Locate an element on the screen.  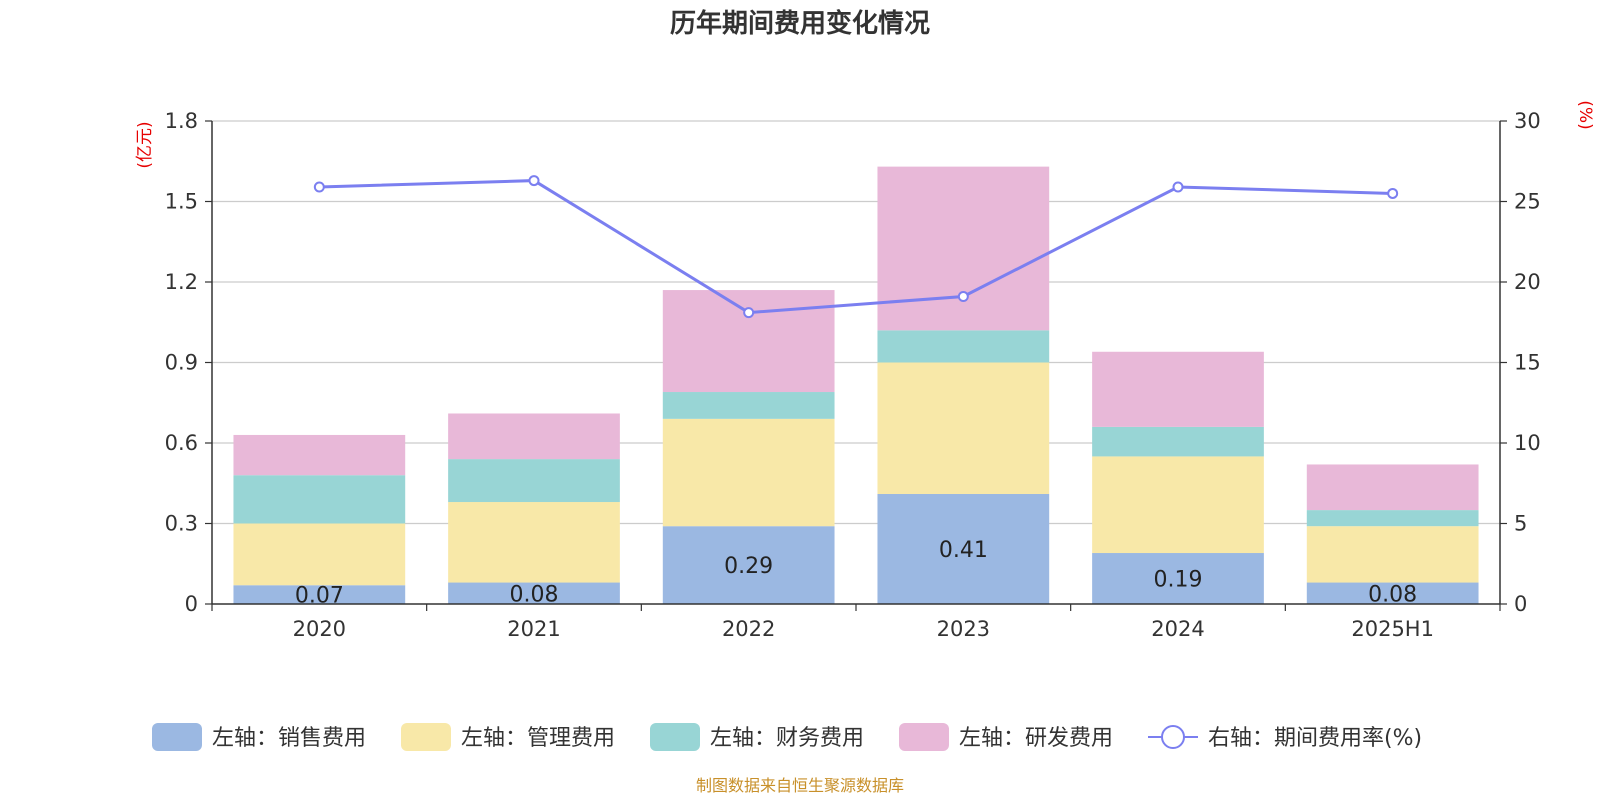
bar-segment-3-2022 is located at coordinates (748, 405).